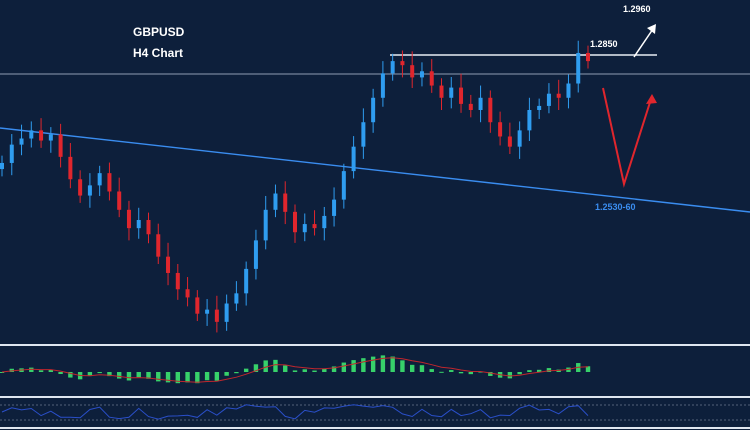 The image size is (750, 430). Describe the element at coordinates (295, 412) in the screenshot. I see `rsi-line` at that location.